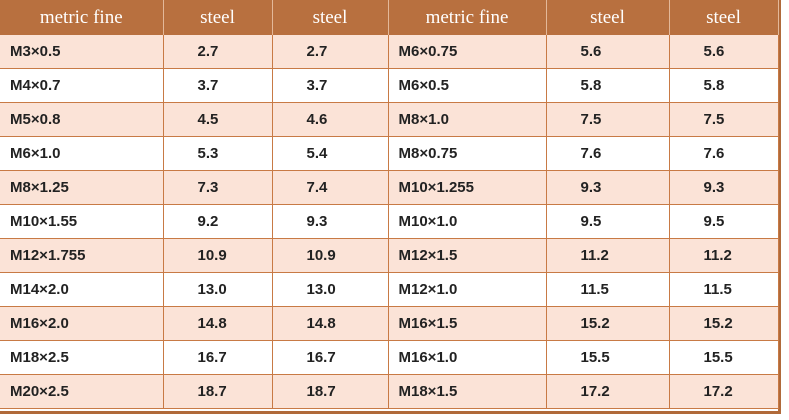  I want to click on thread-size-left: M5×0.8, so click(82, 119).